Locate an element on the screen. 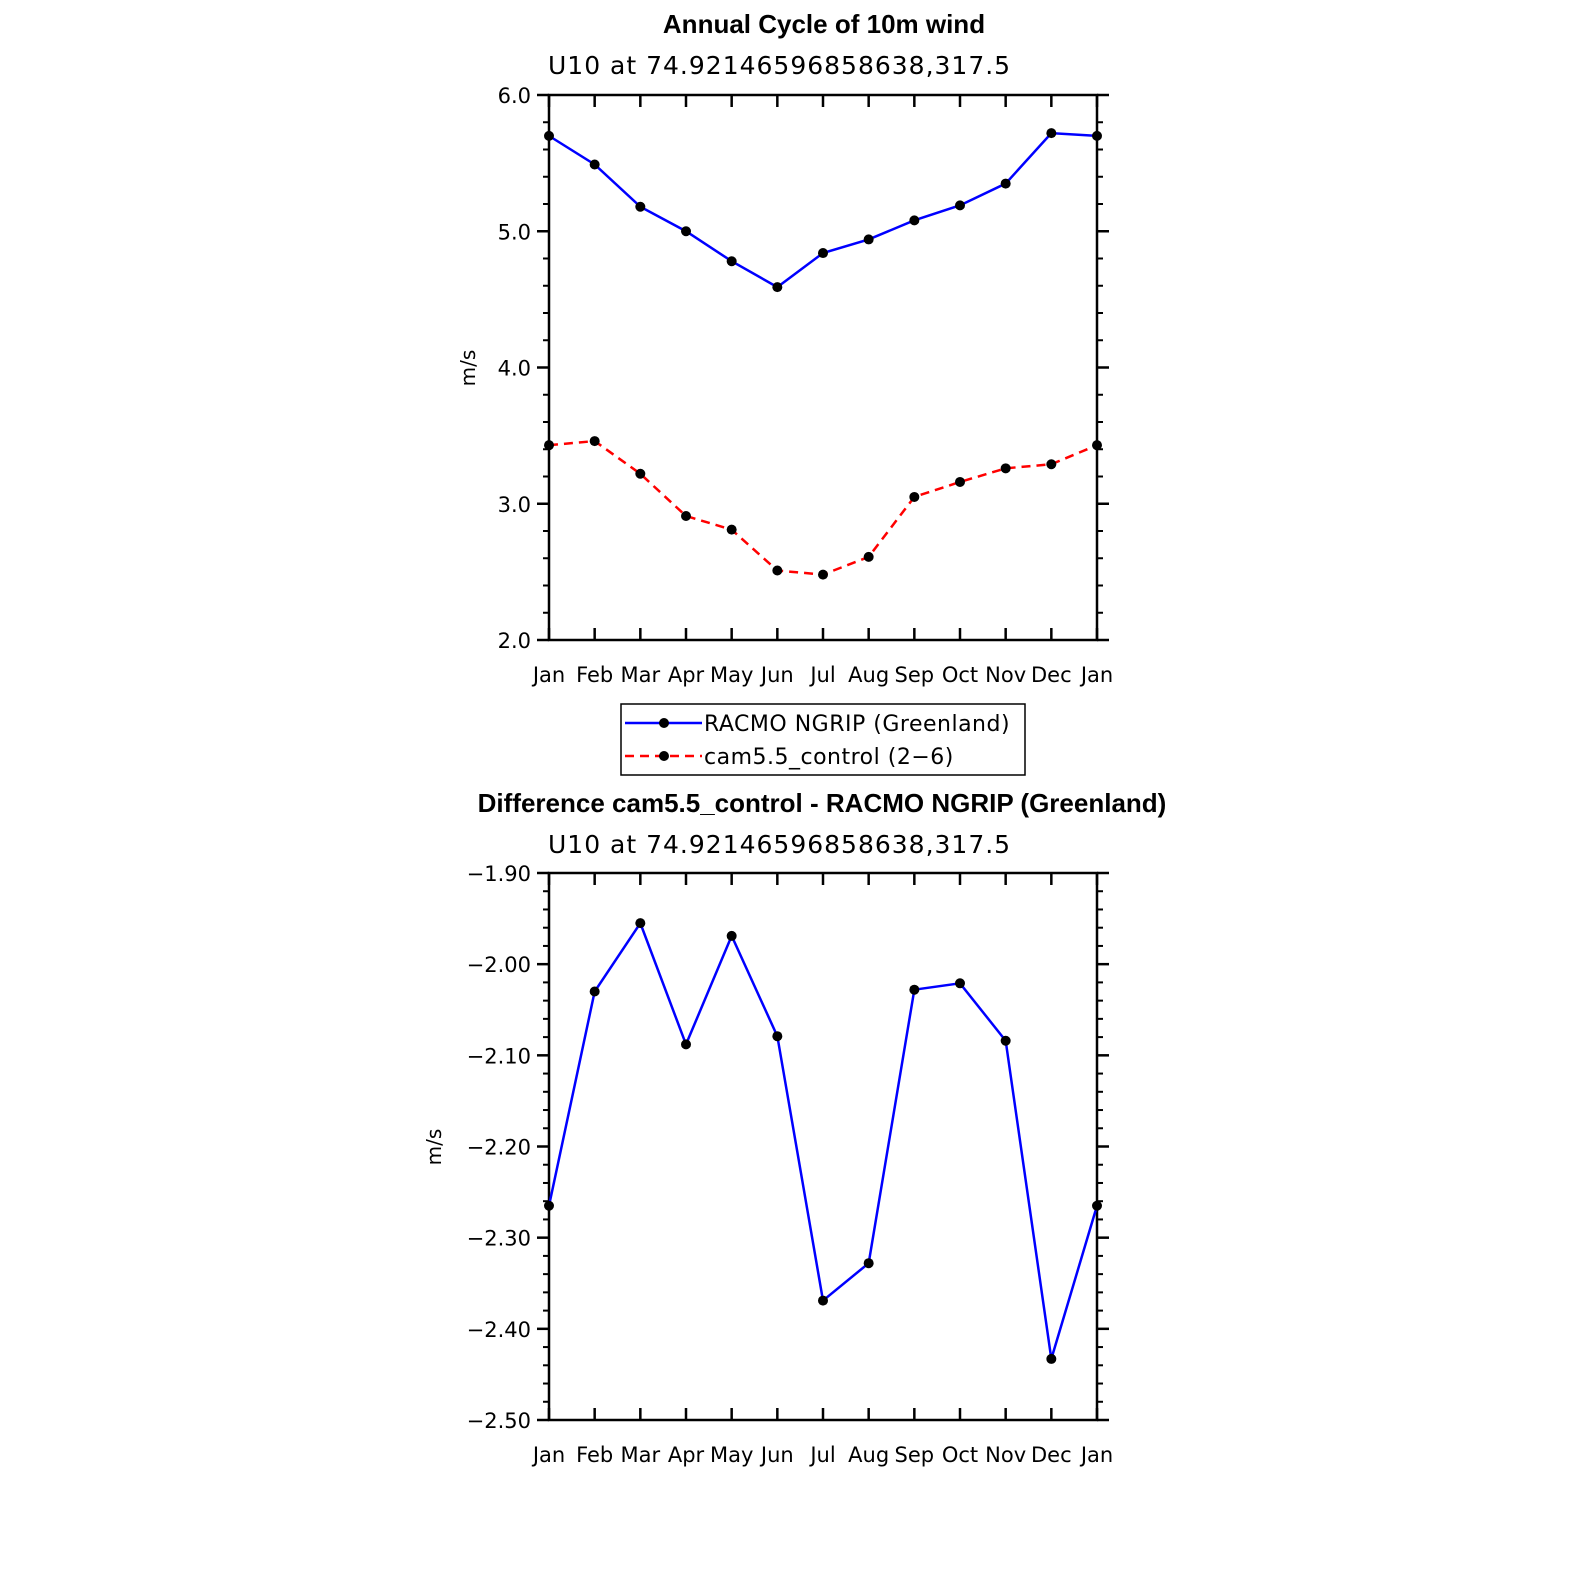 This screenshot has width=1574, height=1574. legend-entry-racmo: RACMO NGRIP (Greenland) is located at coordinates (817, 724).